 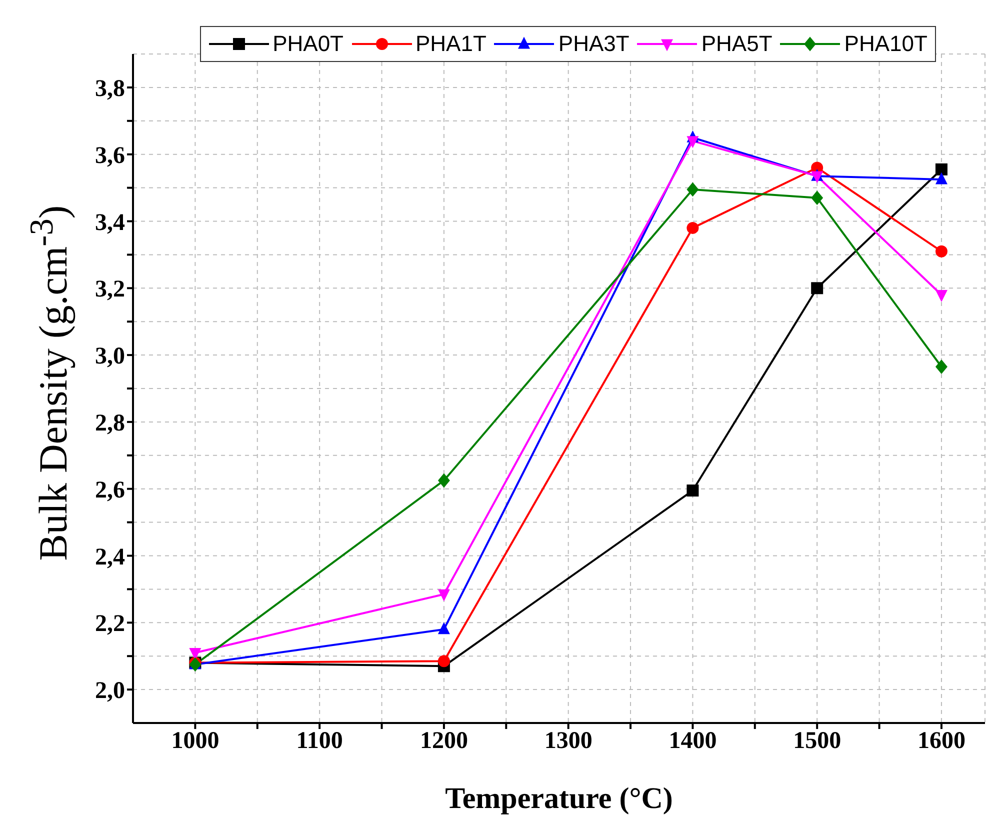 What do you see at coordinates (110, 691) in the screenshot?
I see `y-tick-label: 2,0` at bounding box center [110, 691].